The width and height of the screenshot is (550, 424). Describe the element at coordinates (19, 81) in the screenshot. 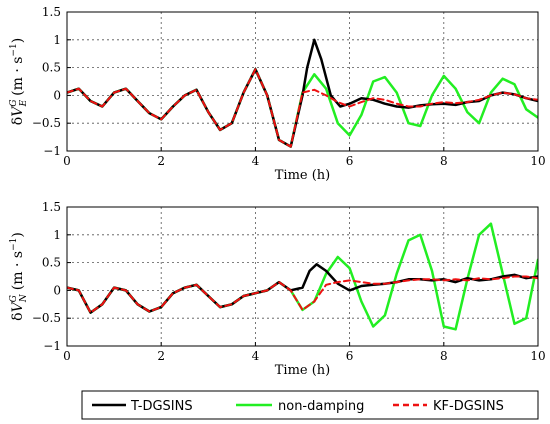

I see `y-axis-label-east: δVGE(m · s−1)` at that location.